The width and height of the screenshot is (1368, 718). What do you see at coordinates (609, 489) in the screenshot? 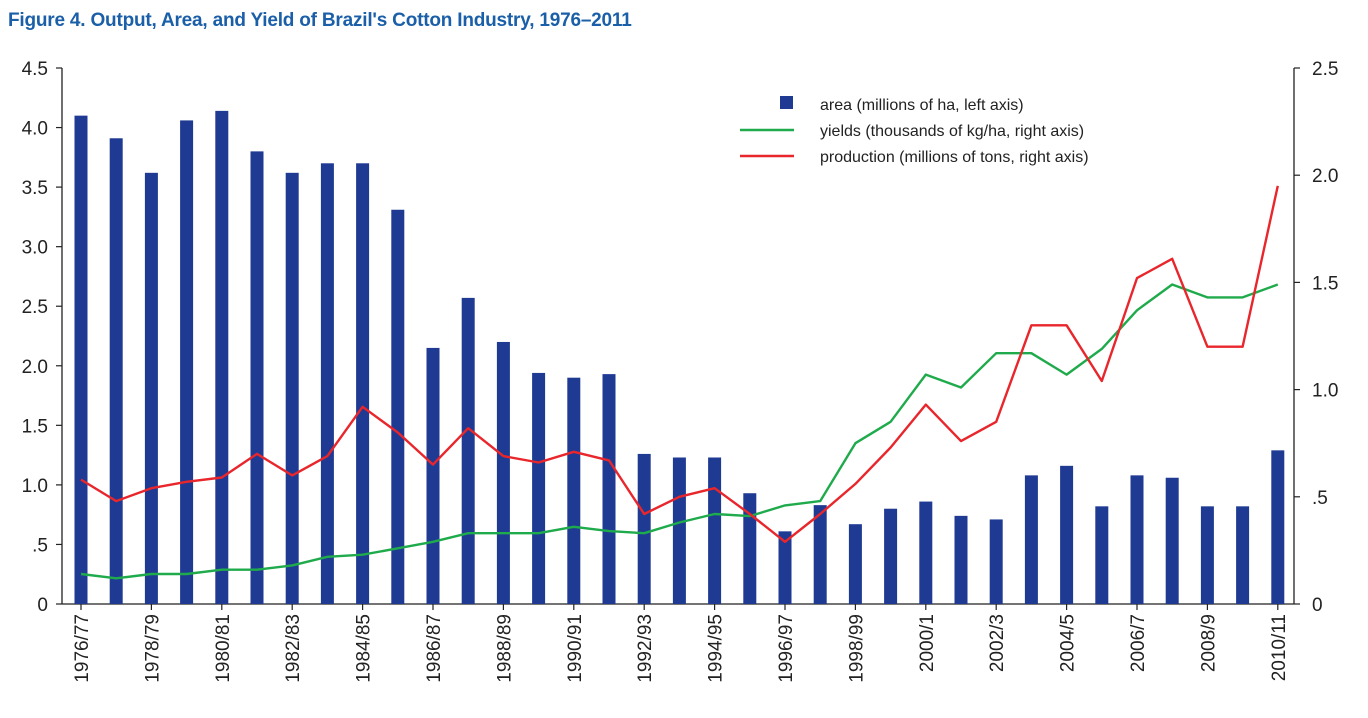
I see `bar-1991/92` at bounding box center [609, 489].